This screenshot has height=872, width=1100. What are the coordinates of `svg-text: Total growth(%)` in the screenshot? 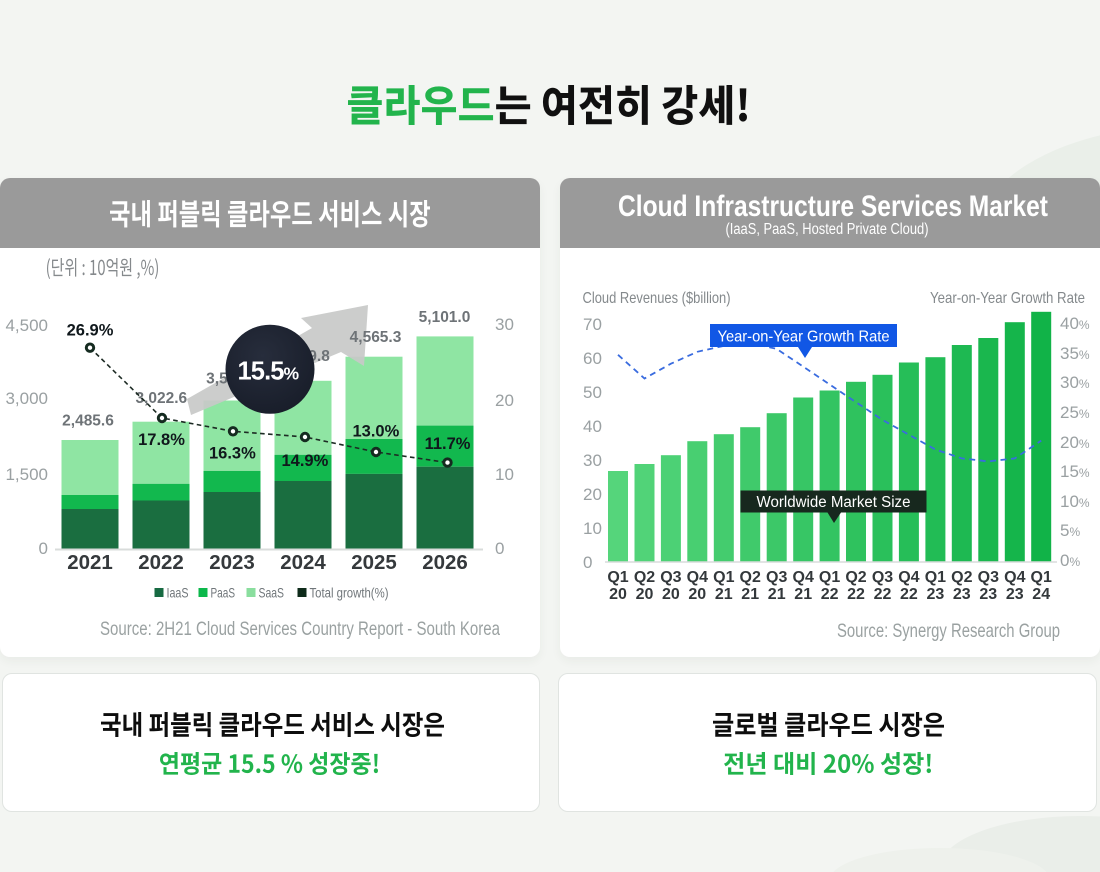 It's located at (349, 593).